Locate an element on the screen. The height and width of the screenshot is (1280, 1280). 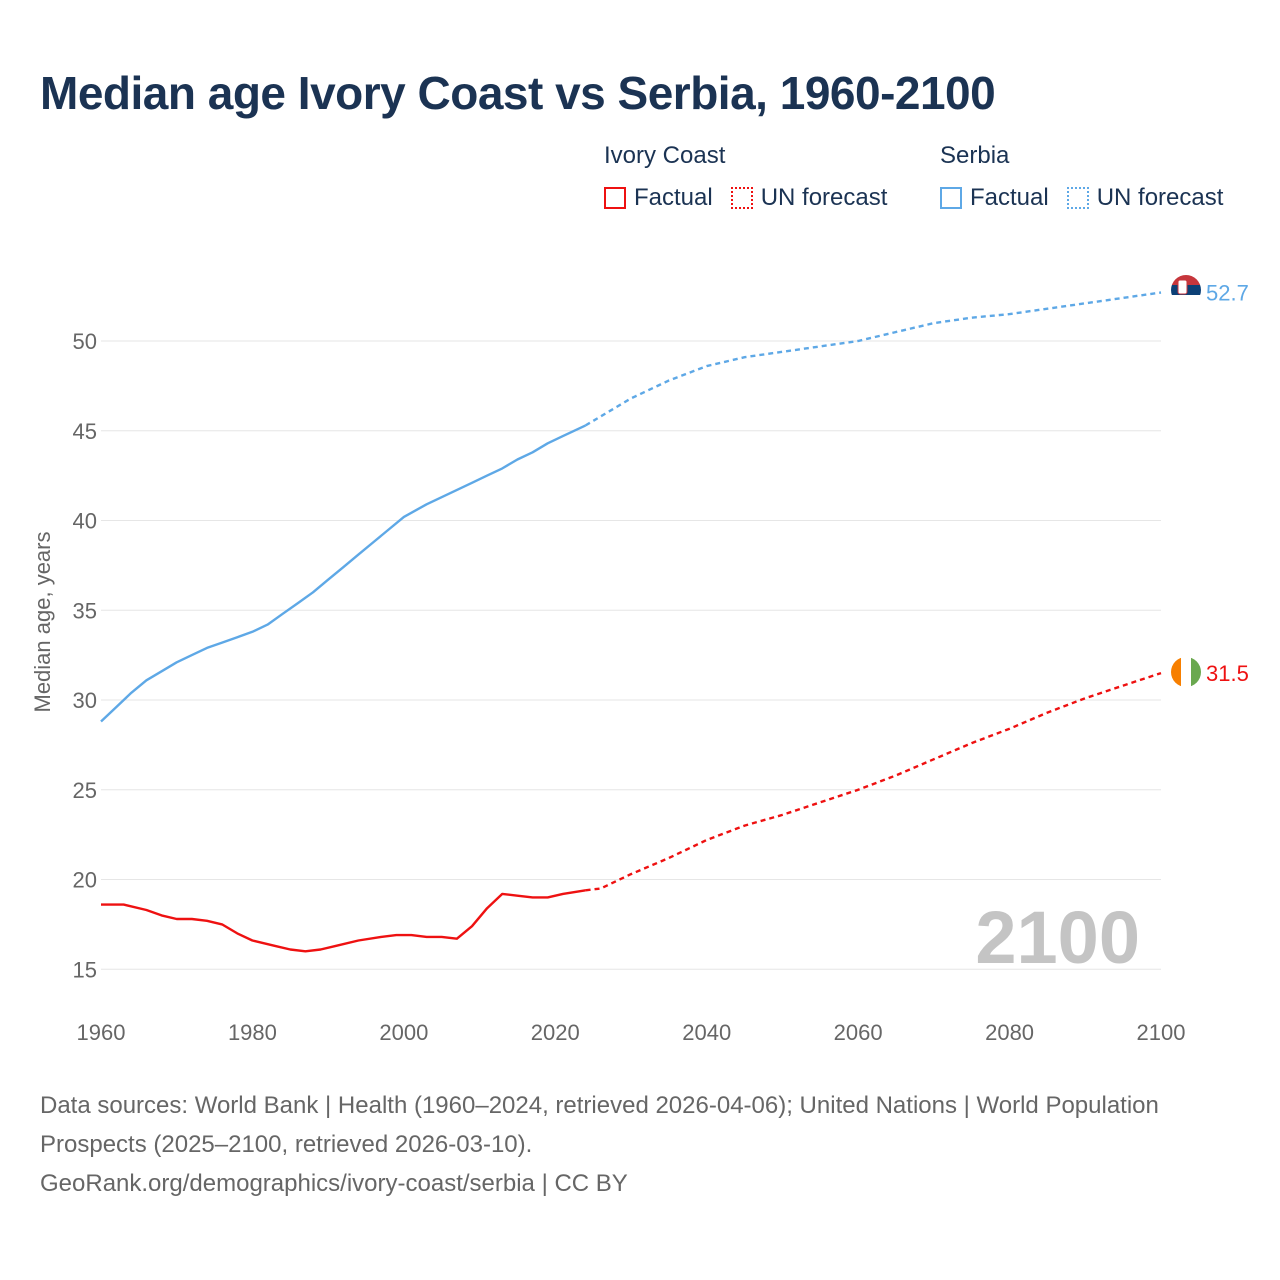
serbia-end-label: 52.7 is located at coordinates (1227, 293).